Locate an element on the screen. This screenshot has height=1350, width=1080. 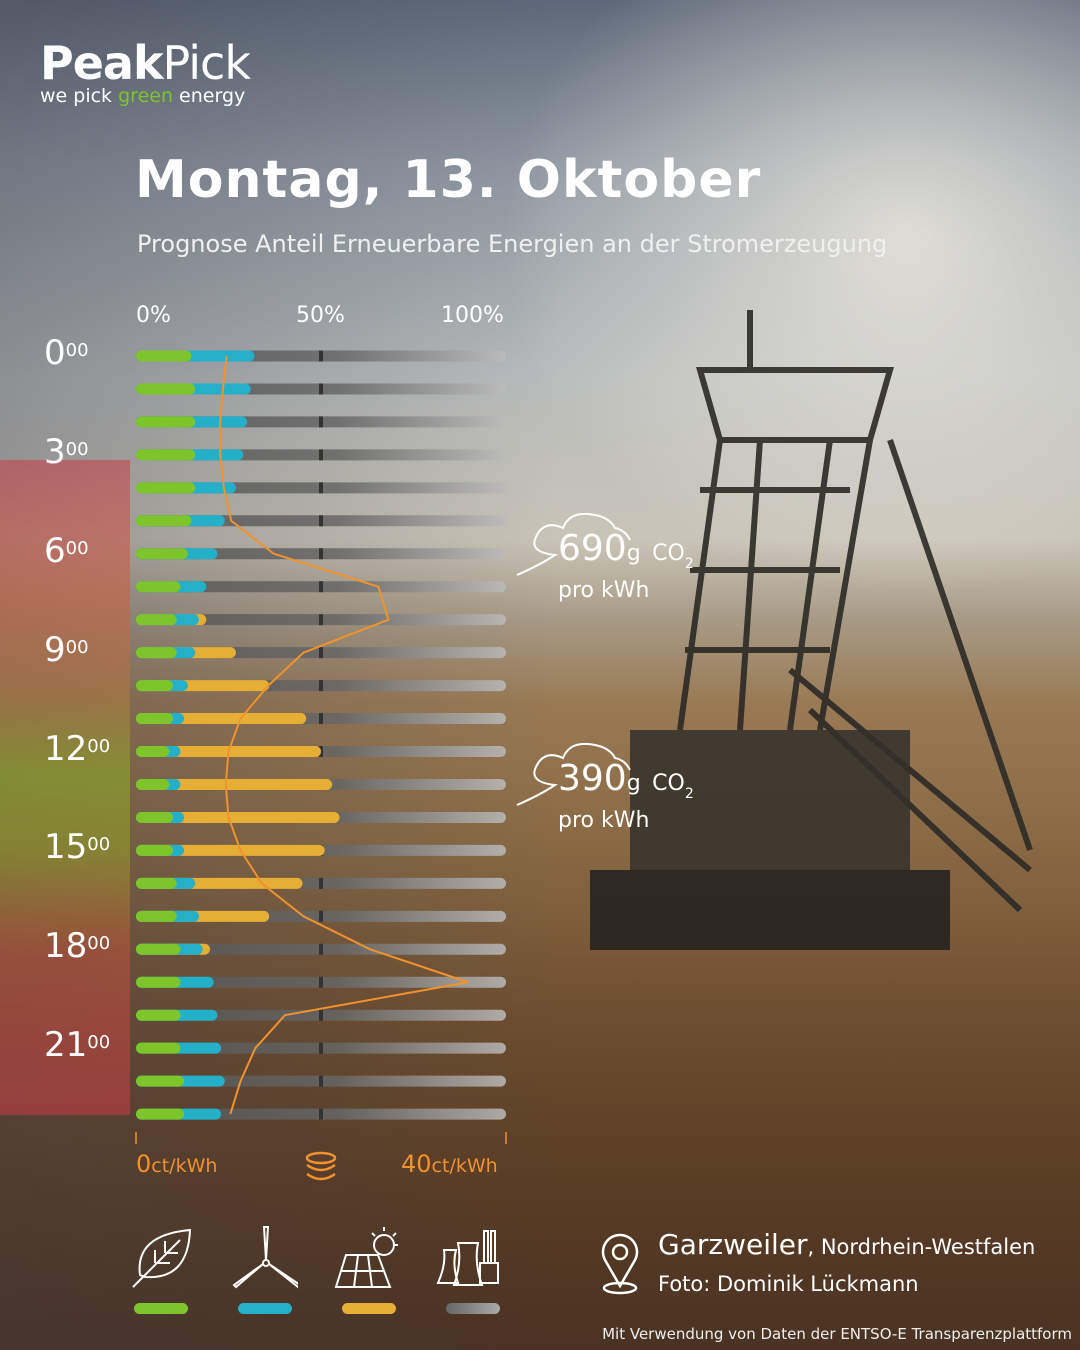
legend-swatch-bio is located at coordinates (161, 1308).